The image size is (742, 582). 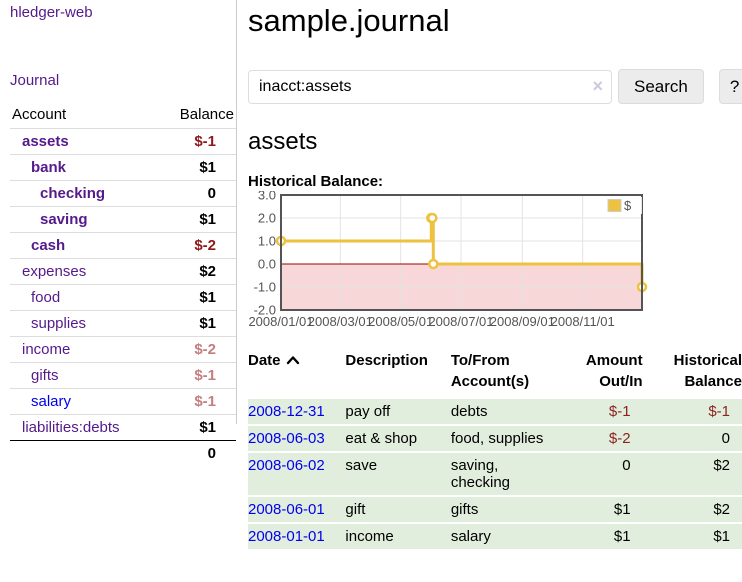 I want to click on transaction-balance: $1, so click(x=721, y=536).